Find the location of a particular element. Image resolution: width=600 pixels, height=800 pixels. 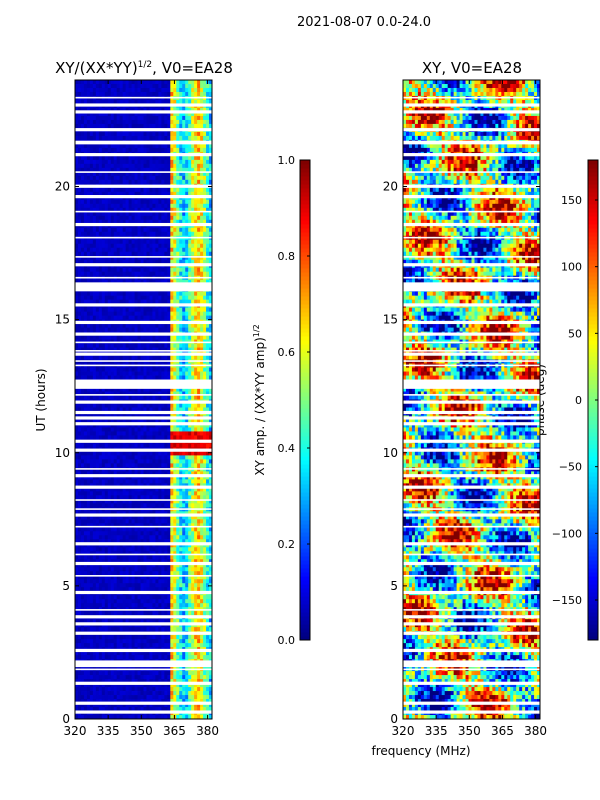

amp-title-suffix: , V0=EA28 is located at coordinates (192, 68).